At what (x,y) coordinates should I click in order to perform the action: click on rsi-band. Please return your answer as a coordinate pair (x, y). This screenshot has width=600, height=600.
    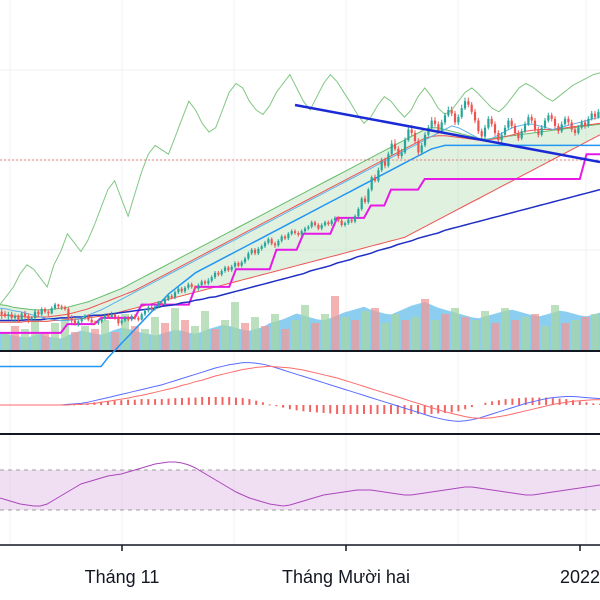
    Looking at the image, I should click on (300, 490).